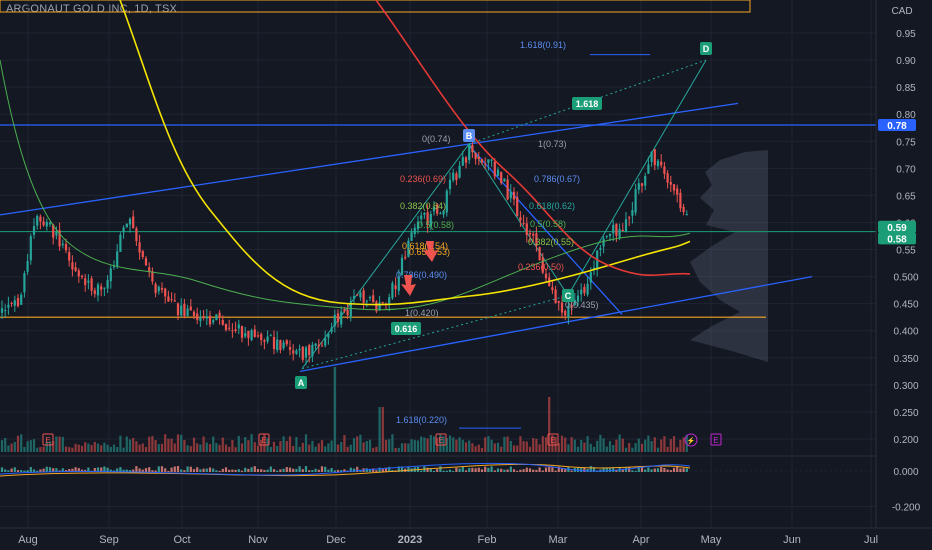 The width and height of the screenshot is (932, 550). What do you see at coordinates (568, 296) in the screenshot?
I see `point-label: C` at bounding box center [568, 296].